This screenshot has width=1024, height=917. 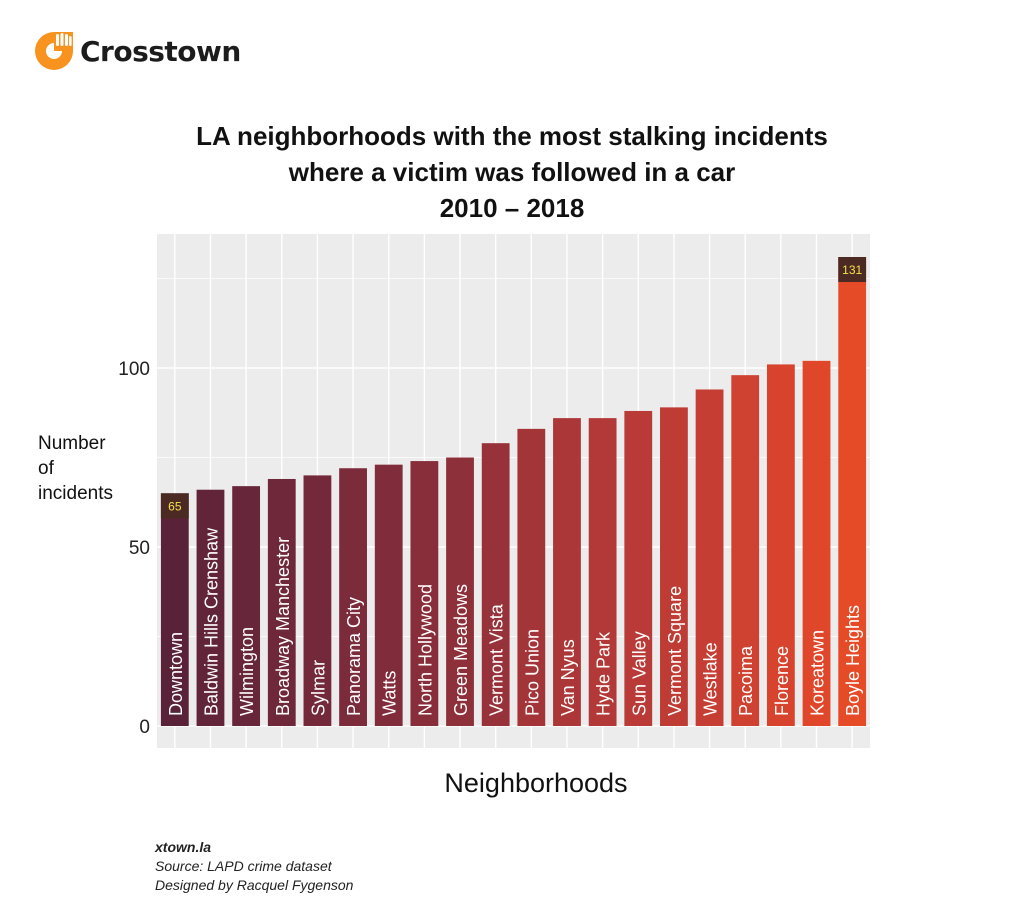 What do you see at coordinates (532, 672) in the screenshot?
I see `bar-category-label: Pico Union` at bounding box center [532, 672].